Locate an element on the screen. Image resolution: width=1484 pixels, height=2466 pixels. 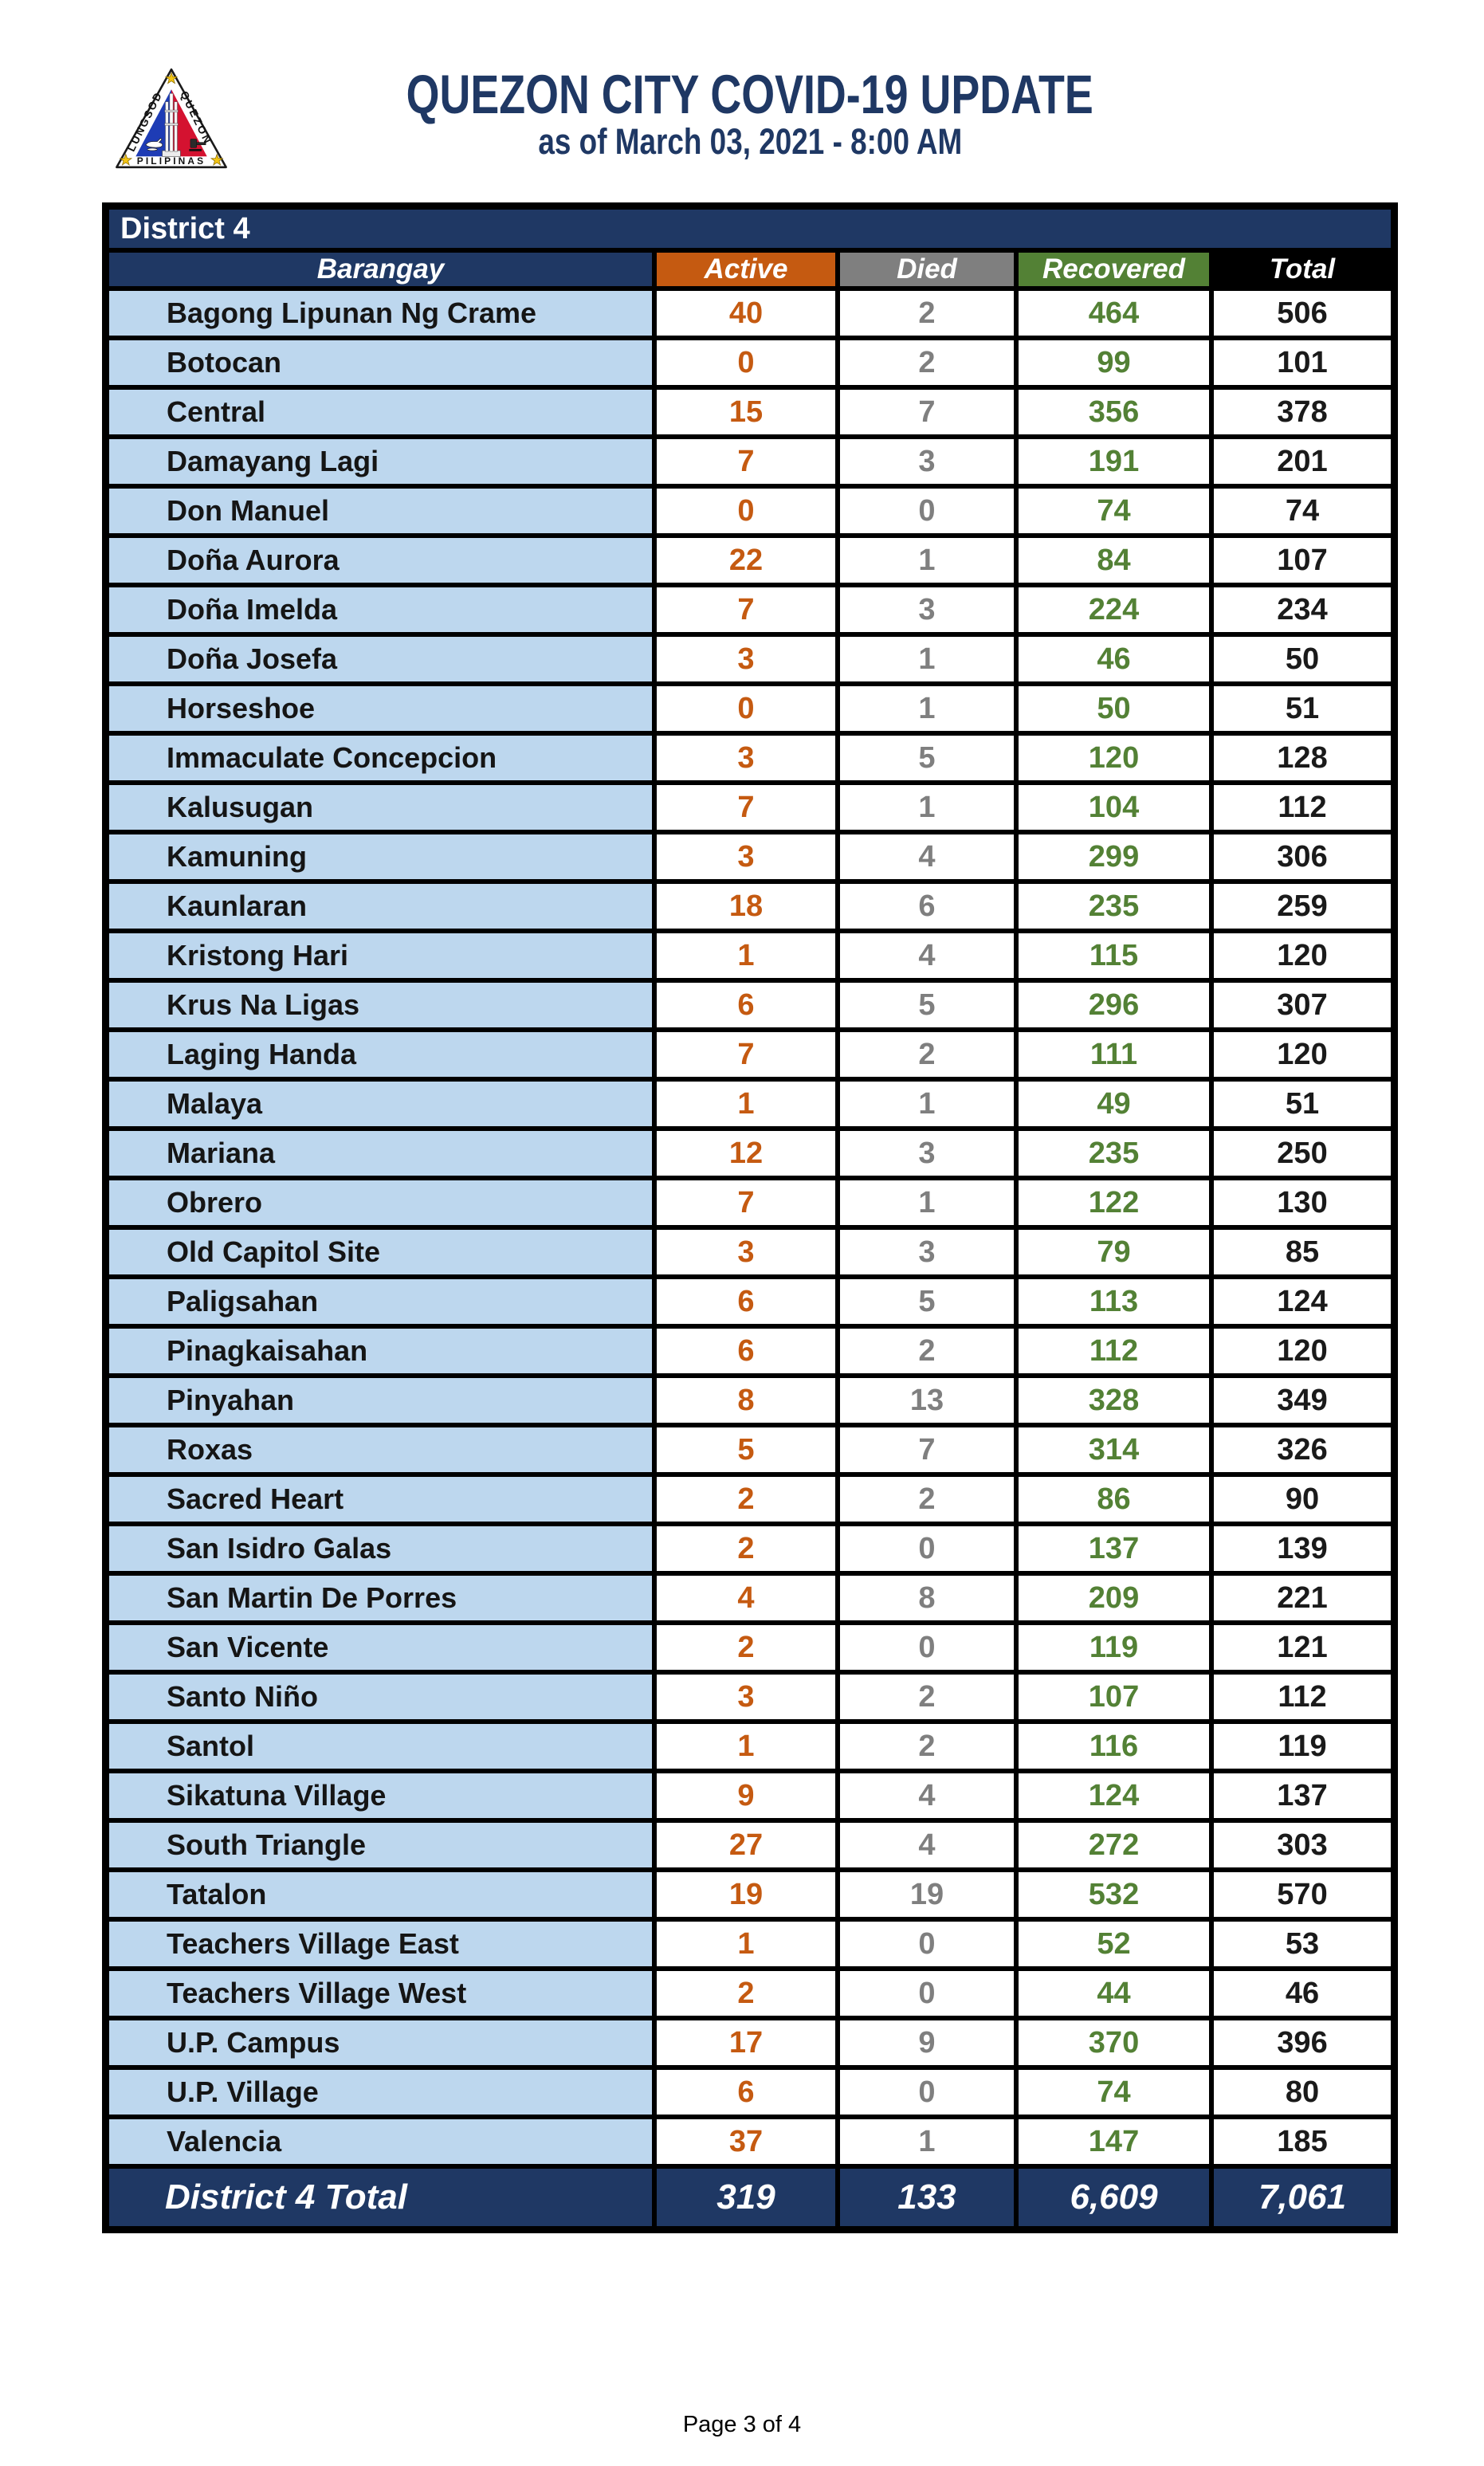
total-cell: 349 is located at coordinates (1302, 1400).